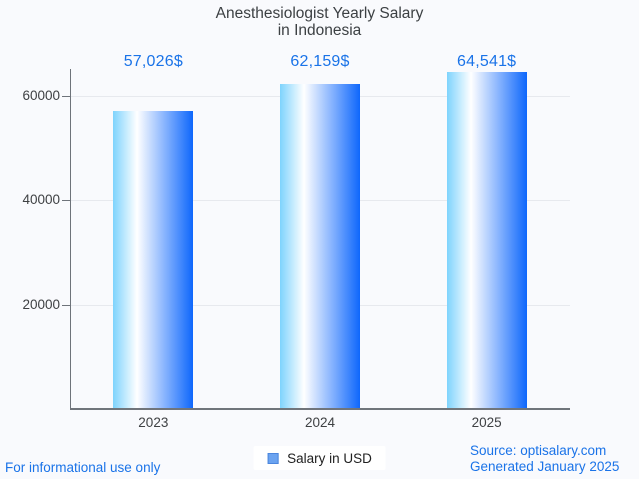 The height and width of the screenshot is (479, 639). I want to click on bar-2024, so click(320, 246).